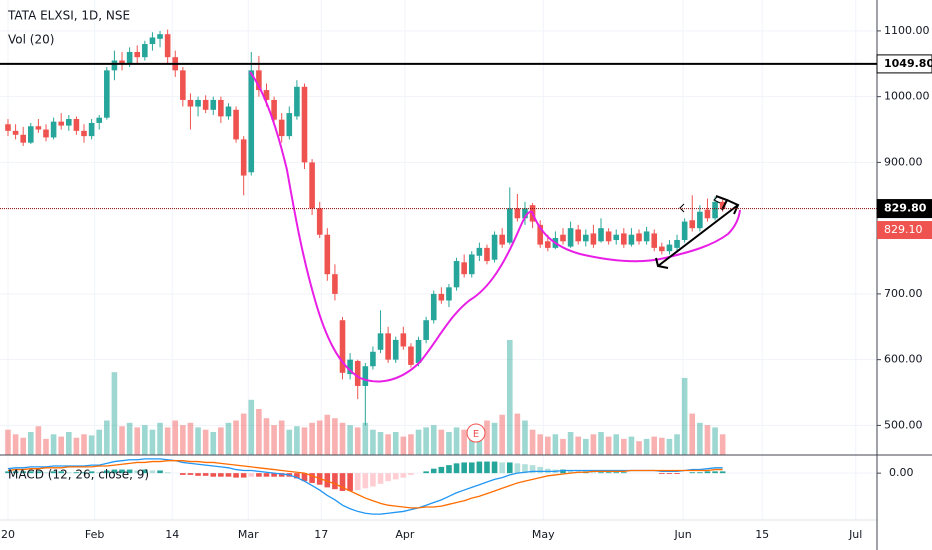 The width and height of the screenshot is (932, 550). What do you see at coordinates (683, 534) in the screenshot?
I see `x-tick-label: Jun` at bounding box center [683, 534].